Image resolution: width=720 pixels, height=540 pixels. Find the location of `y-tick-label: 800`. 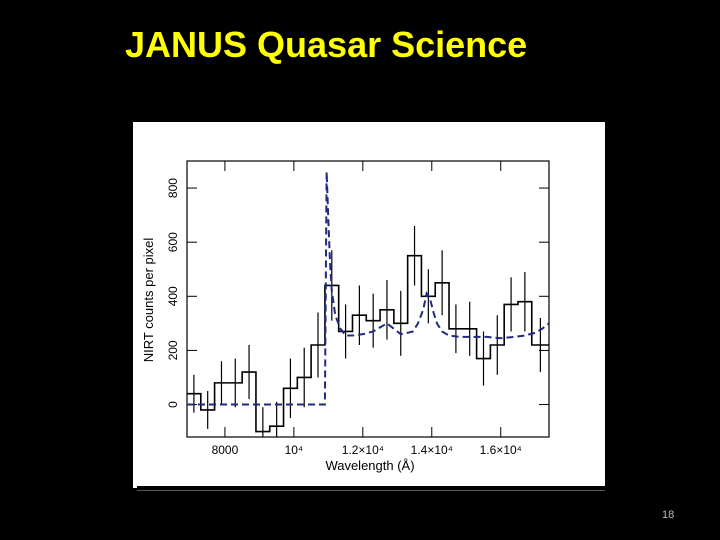

y-tick-label: 800 is located at coordinates (173, 188).